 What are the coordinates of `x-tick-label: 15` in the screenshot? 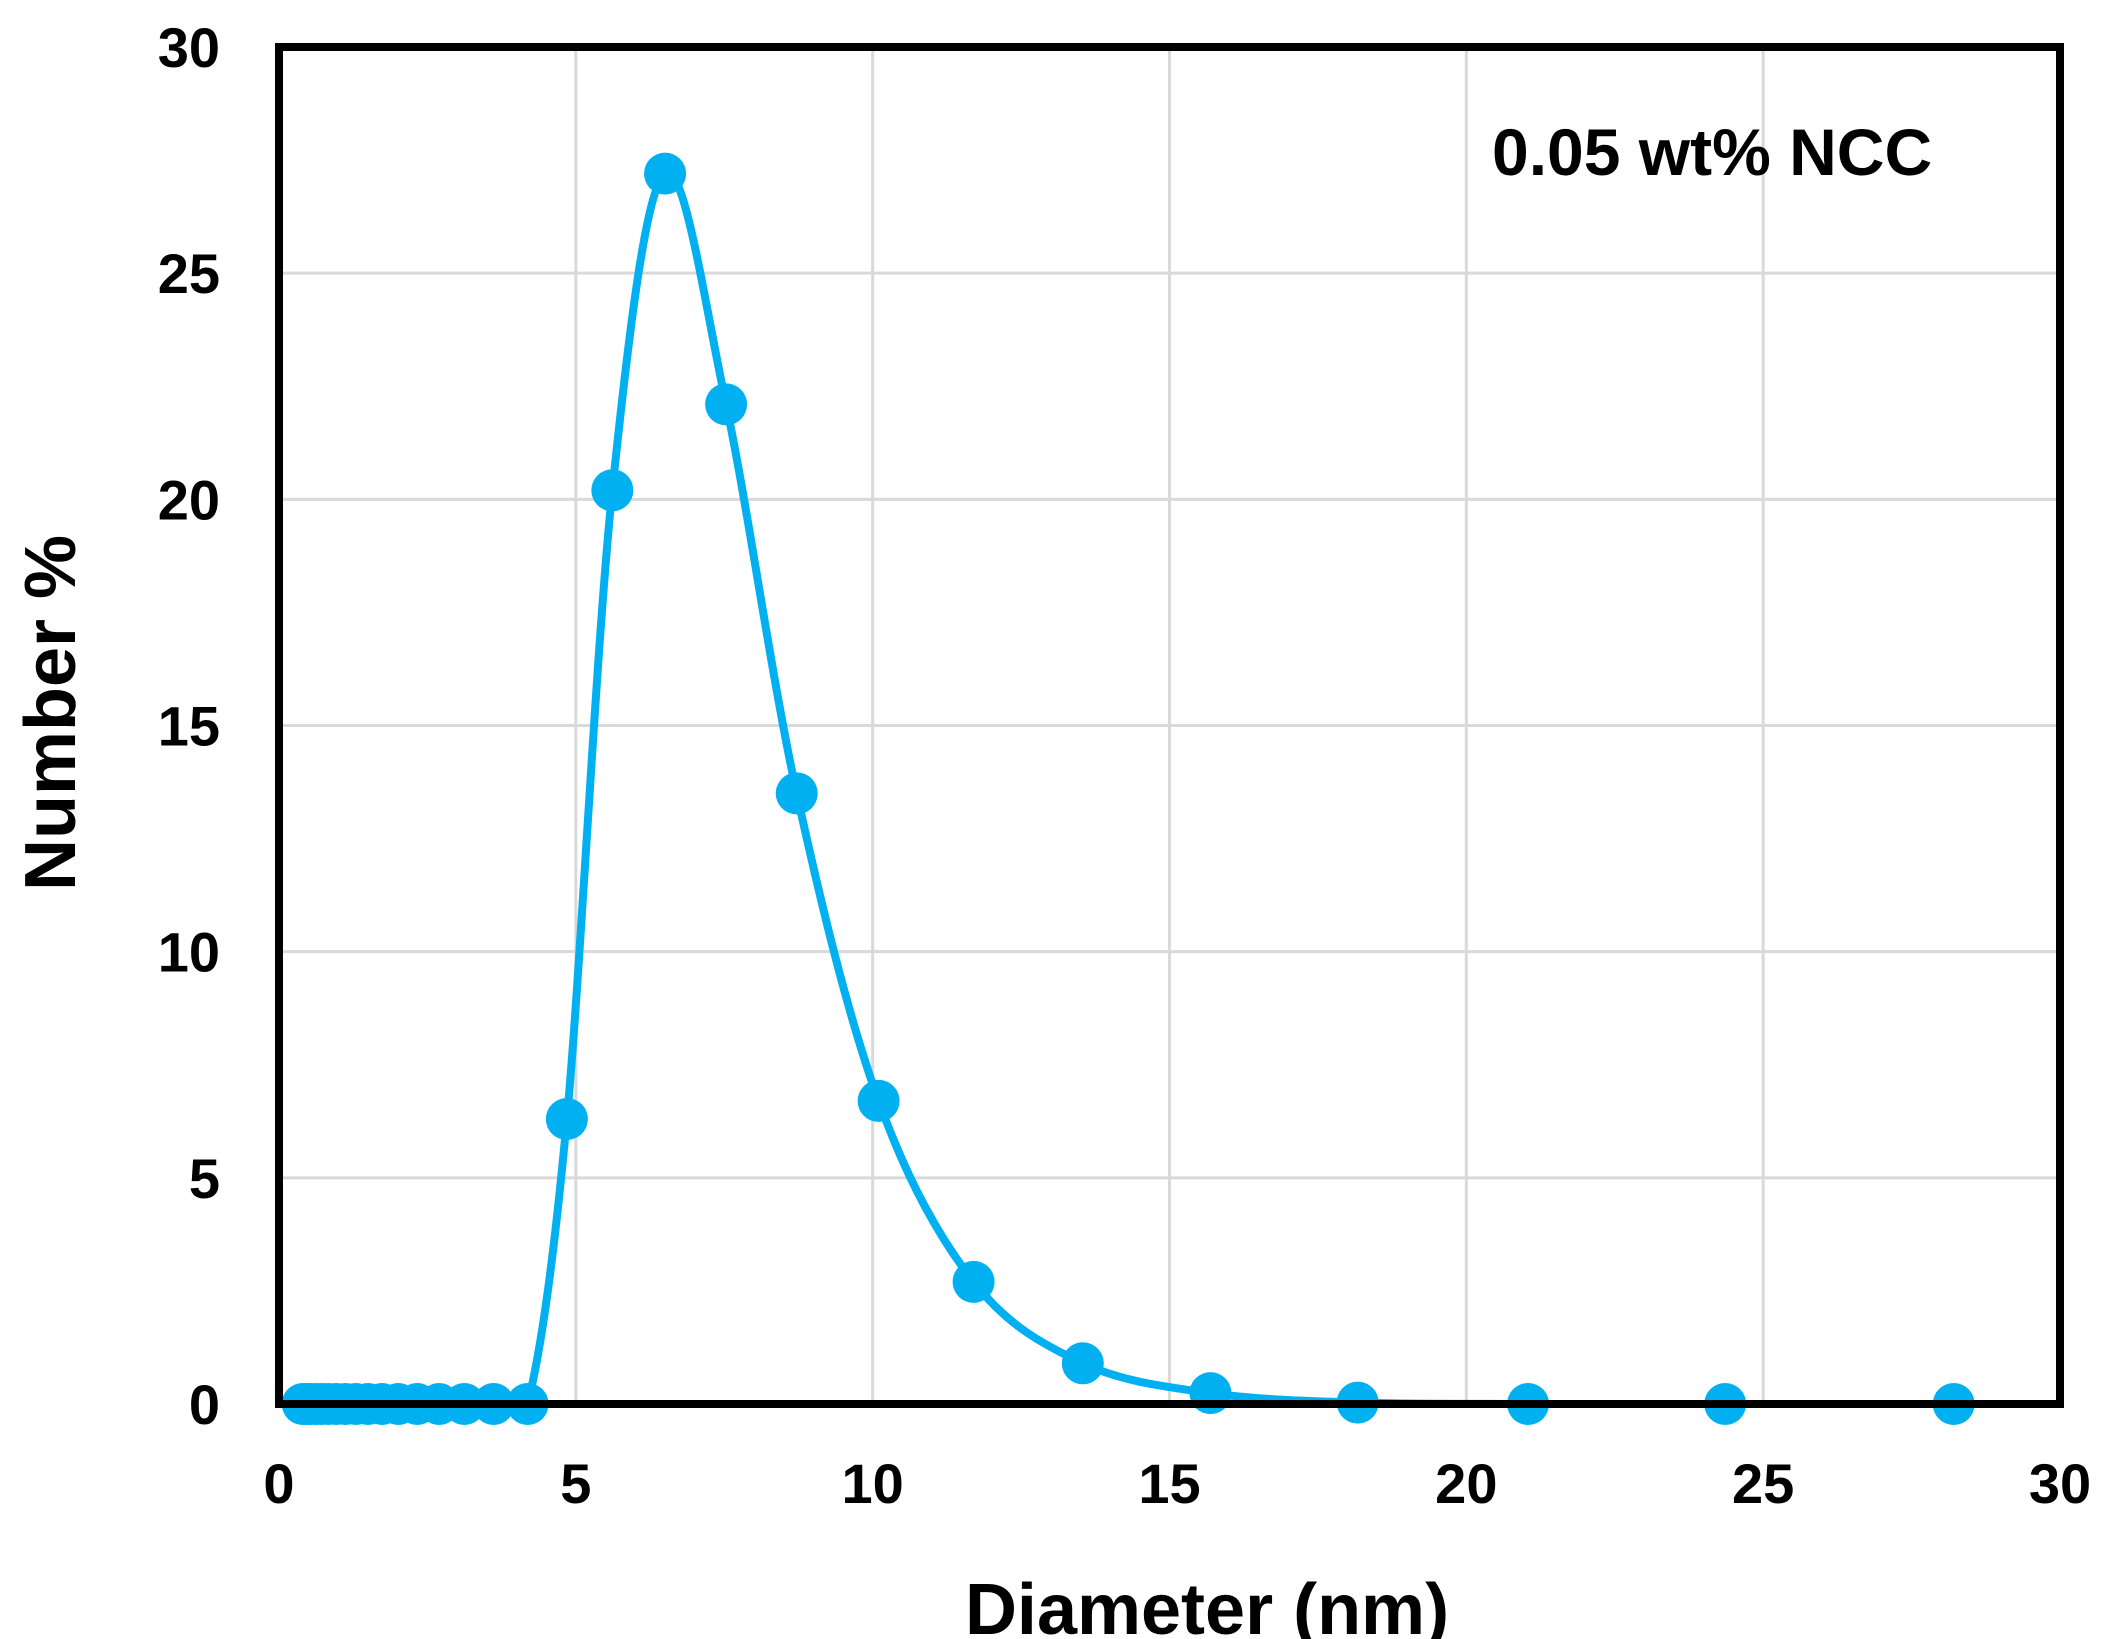 It's located at (1169, 1483).